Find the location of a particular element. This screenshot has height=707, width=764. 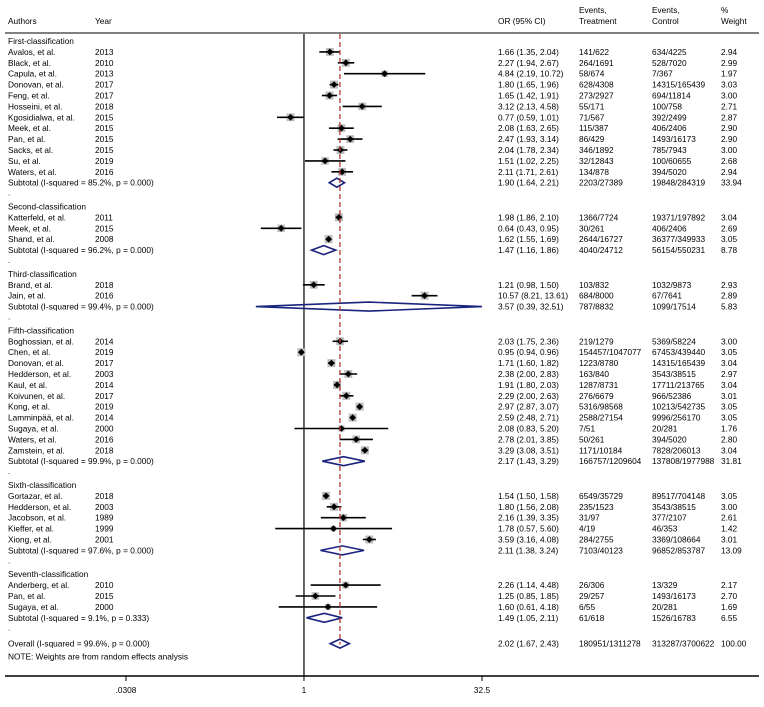

events-treatment-value: 71/567 is located at coordinates (592, 117).